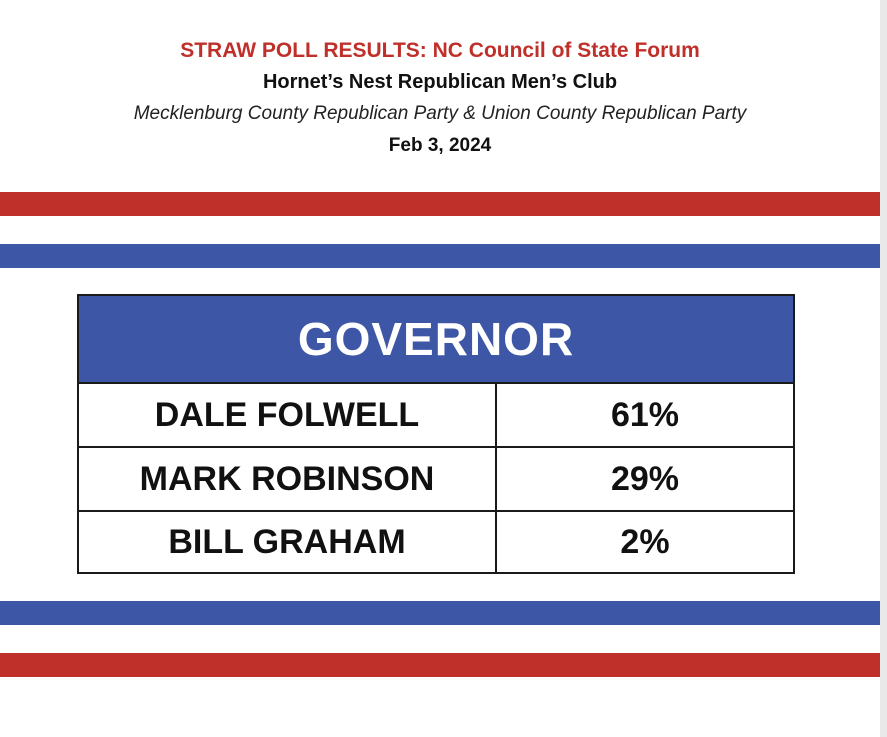 This screenshot has width=887, height=737. Describe the element at coordinates (440, 145) in the screenshot. I see `poll-date: Feb 3, 2024` at that location.